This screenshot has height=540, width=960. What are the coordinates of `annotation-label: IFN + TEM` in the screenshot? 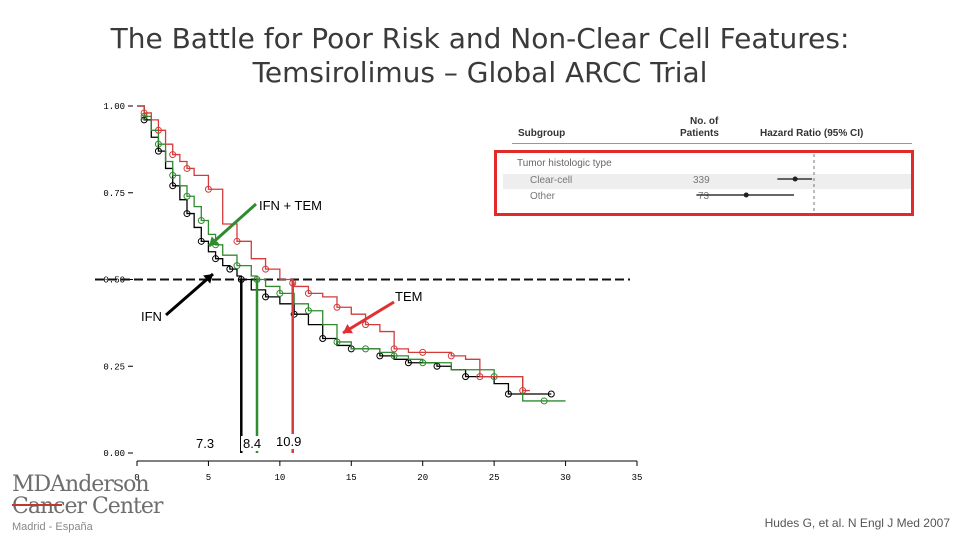 It's located at (290, 205).